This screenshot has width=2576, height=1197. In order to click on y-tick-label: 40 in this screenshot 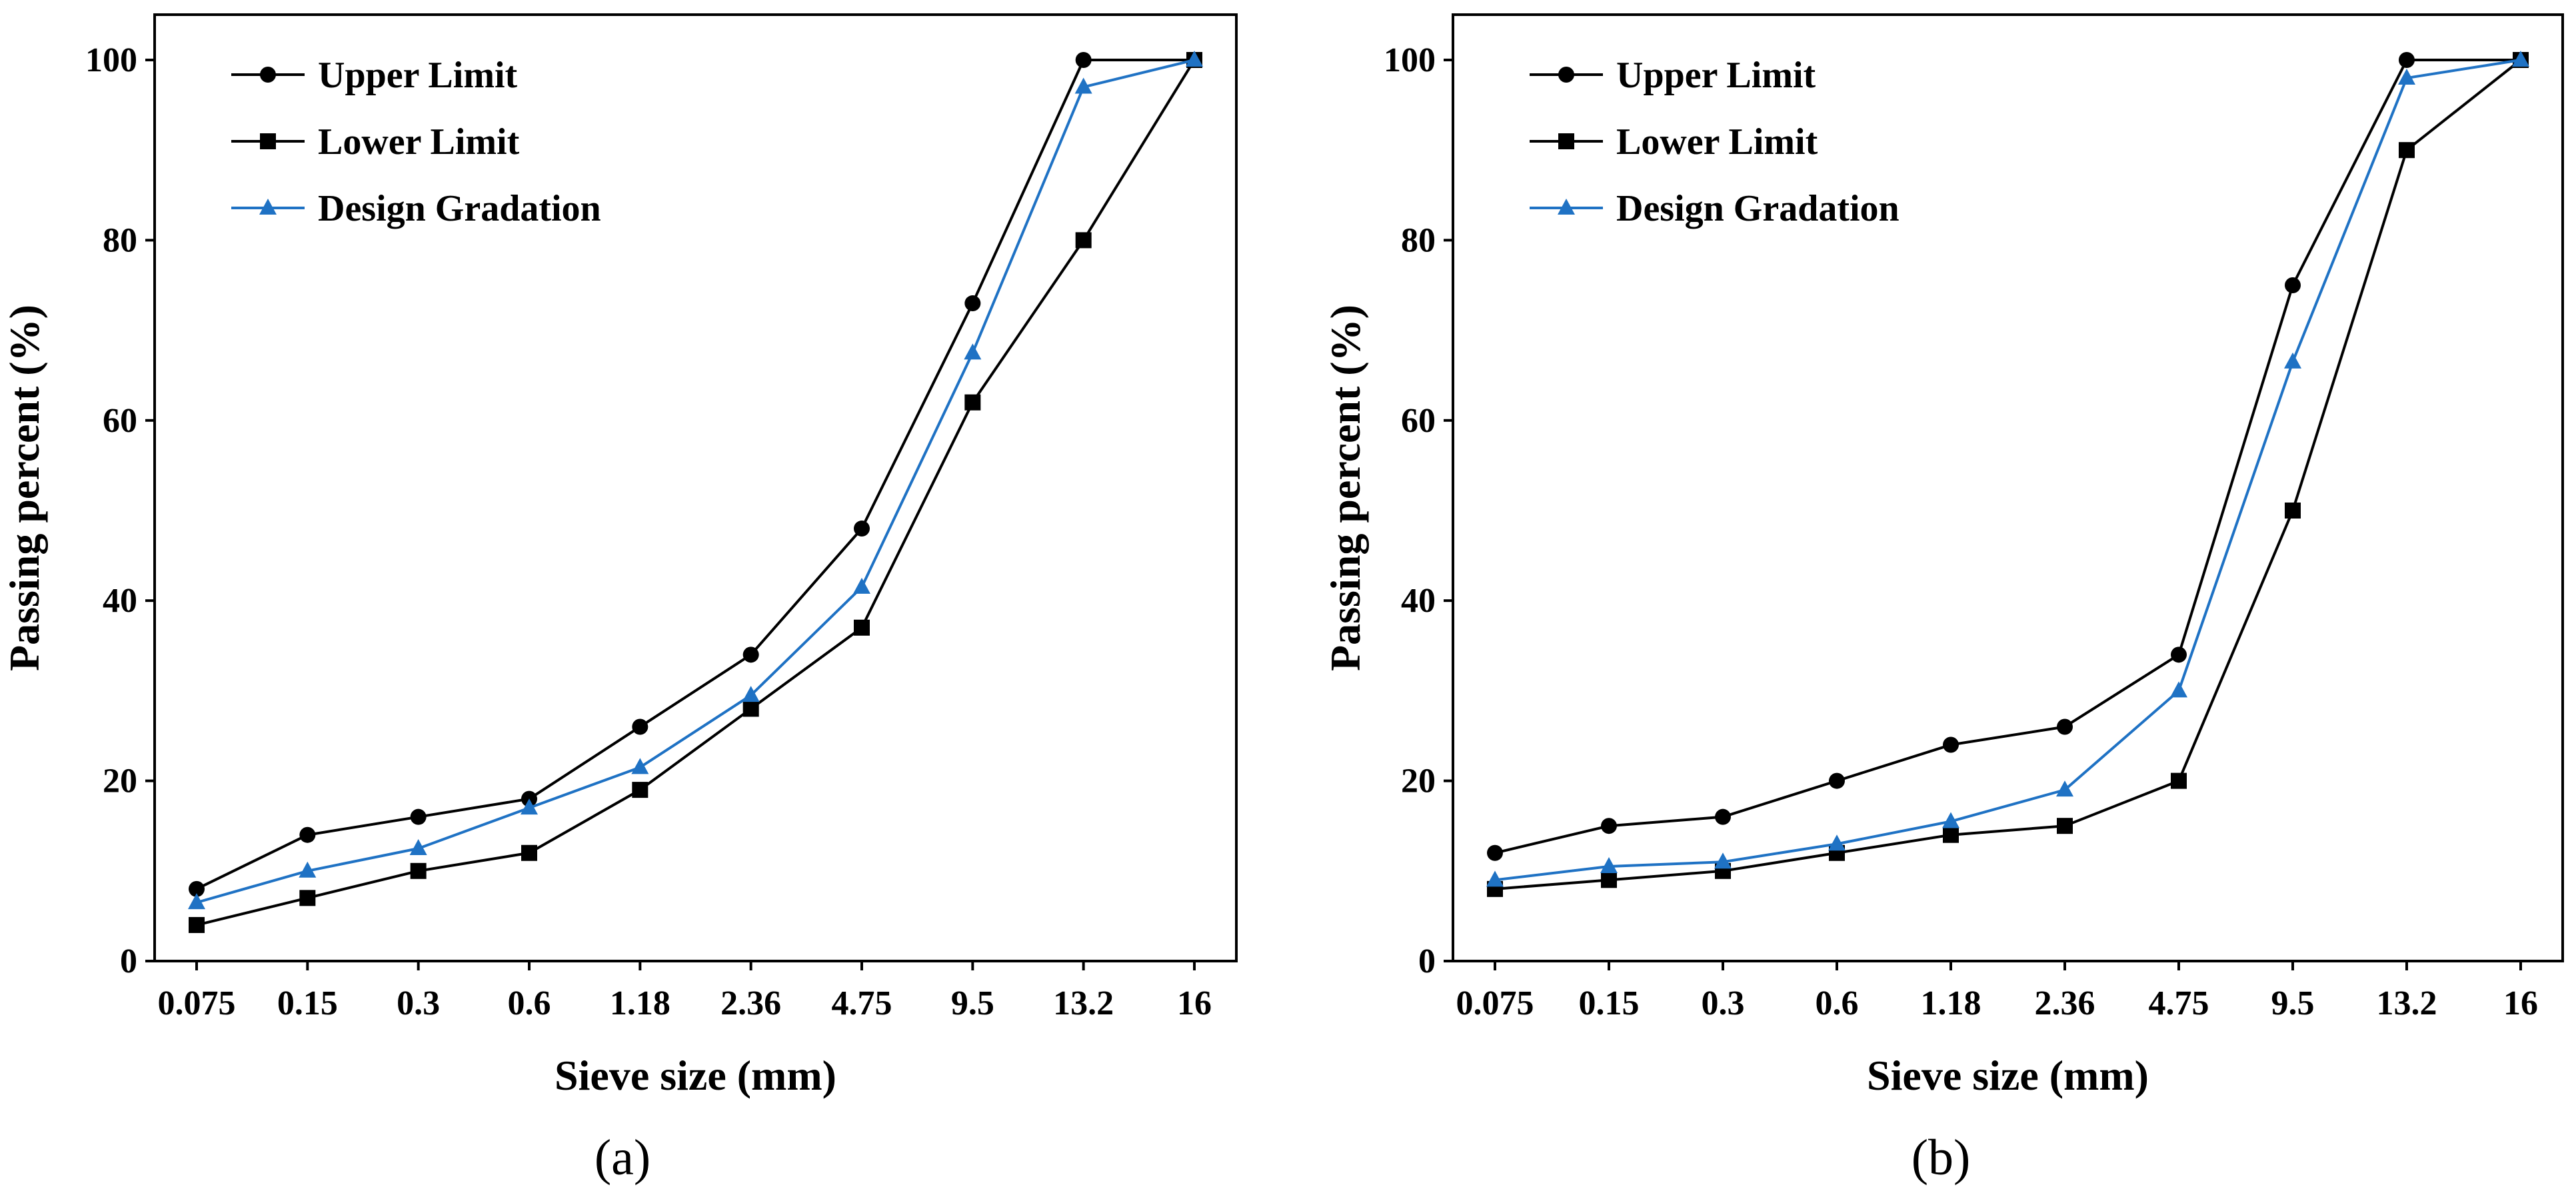, I will do `click(1418, 601)`.